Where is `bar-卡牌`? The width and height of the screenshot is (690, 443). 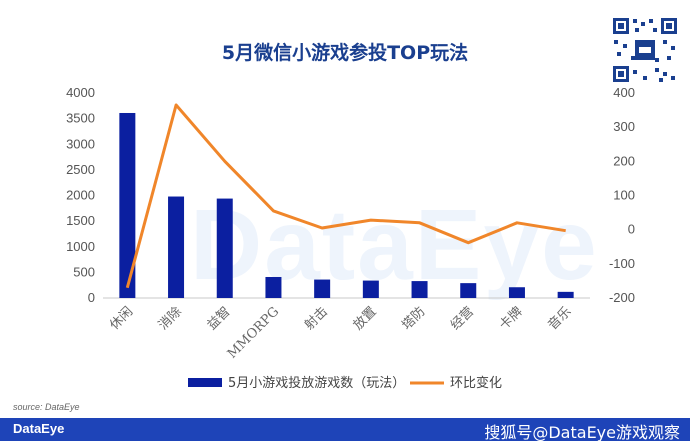
bar-卡牌 is located at coordinates (516, 292).